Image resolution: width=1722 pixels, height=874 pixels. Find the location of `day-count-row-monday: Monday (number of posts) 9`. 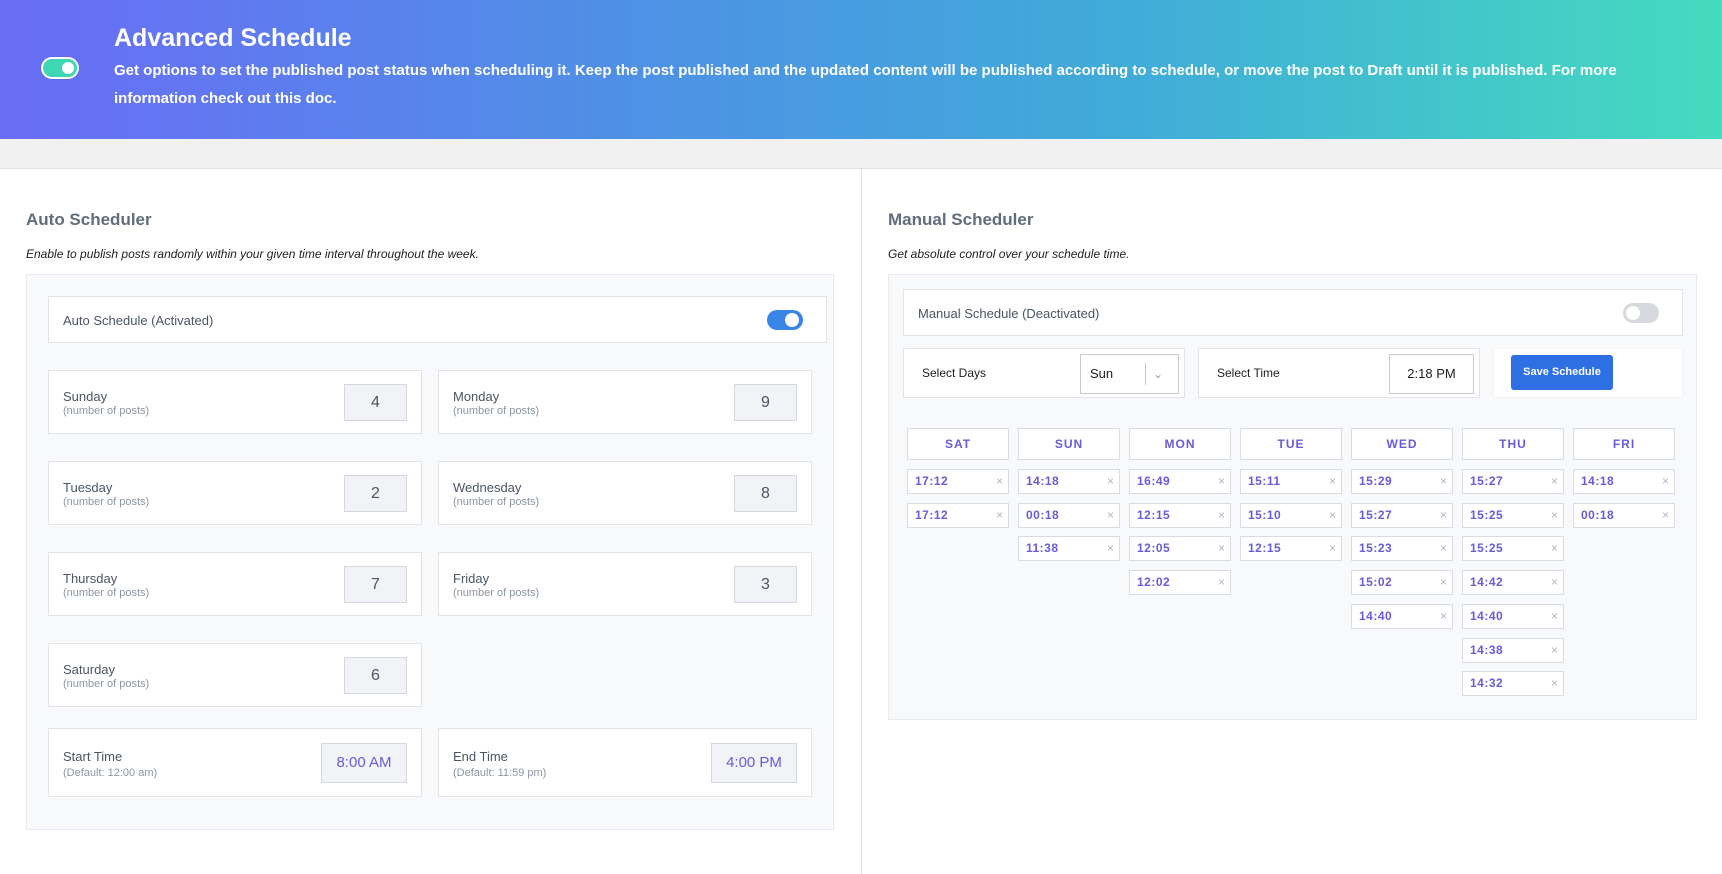

day-count-row-monday: Monday (number of posts) 9 is located at coordinates (625, 402).